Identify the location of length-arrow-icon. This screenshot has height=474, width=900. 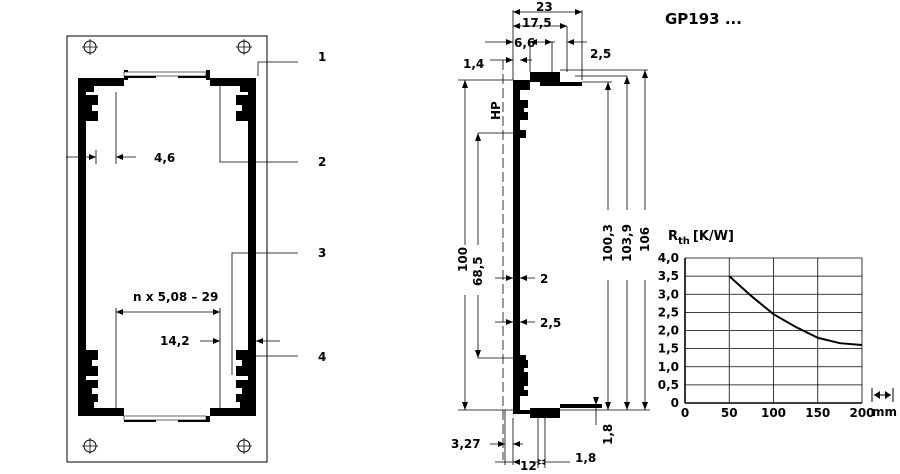
(882, 395).